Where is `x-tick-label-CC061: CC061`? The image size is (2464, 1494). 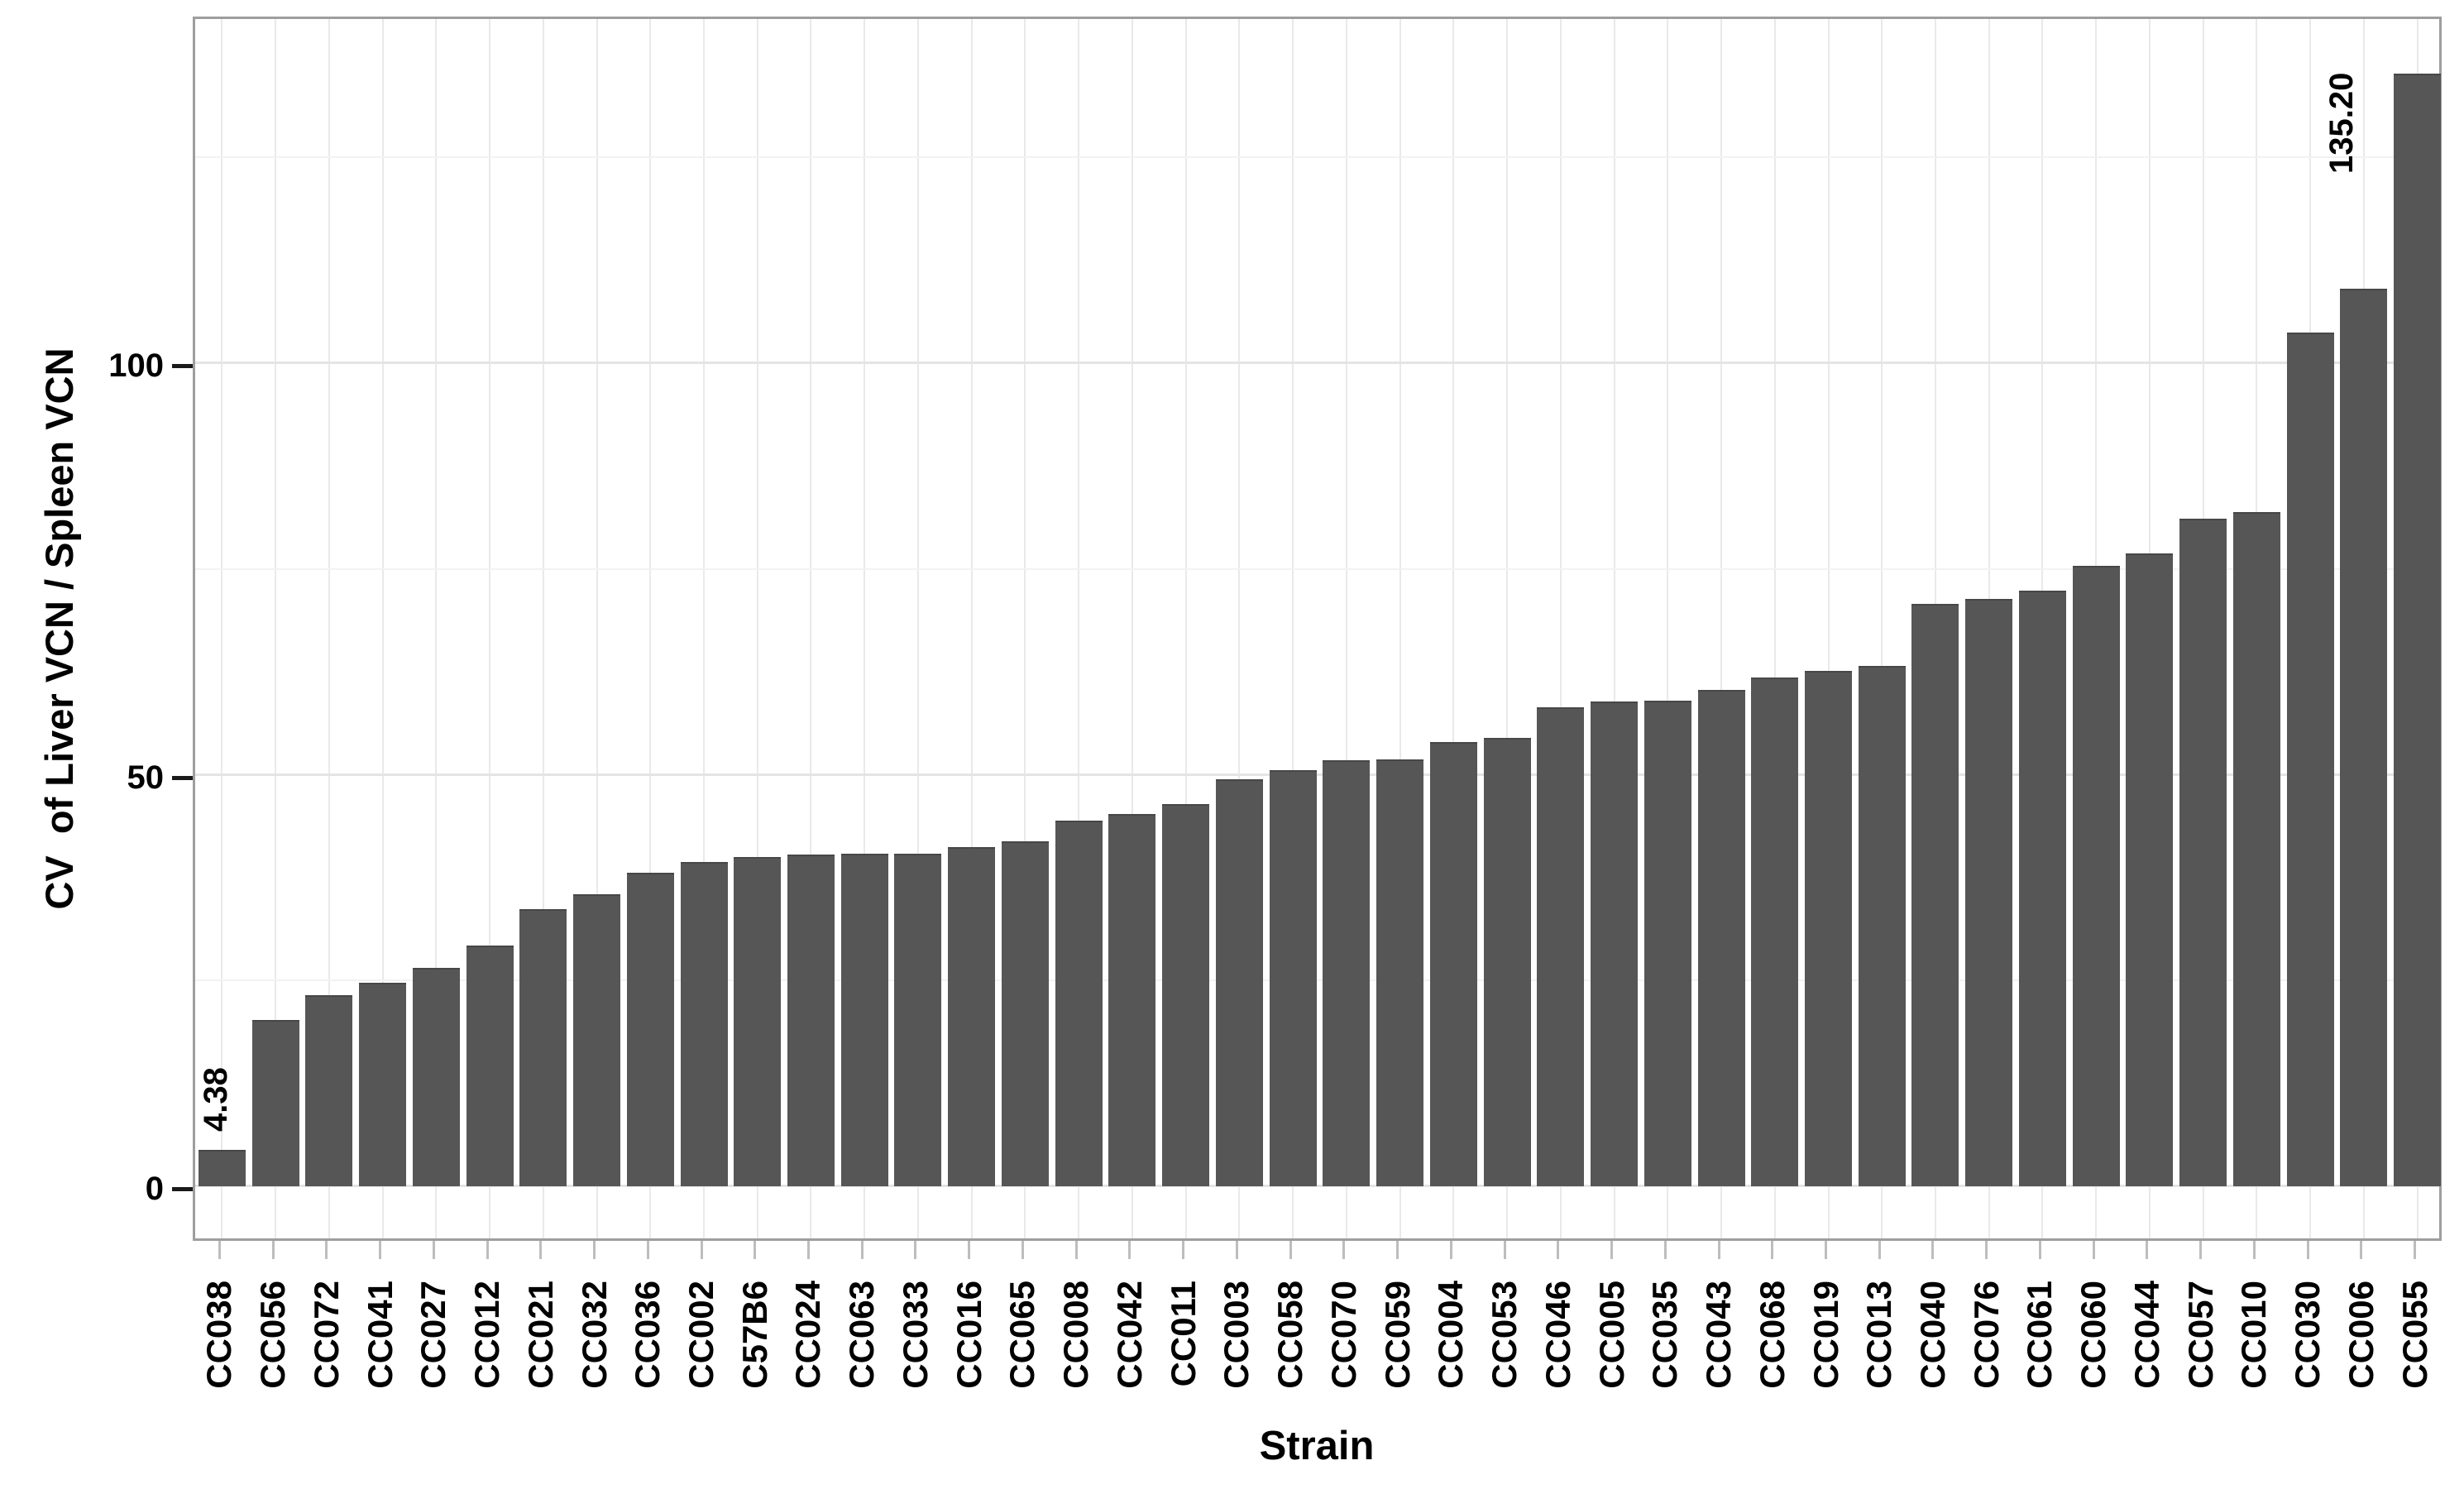
x-tick-label-CC061: CC061 is located at coordinates (2040, 1335).